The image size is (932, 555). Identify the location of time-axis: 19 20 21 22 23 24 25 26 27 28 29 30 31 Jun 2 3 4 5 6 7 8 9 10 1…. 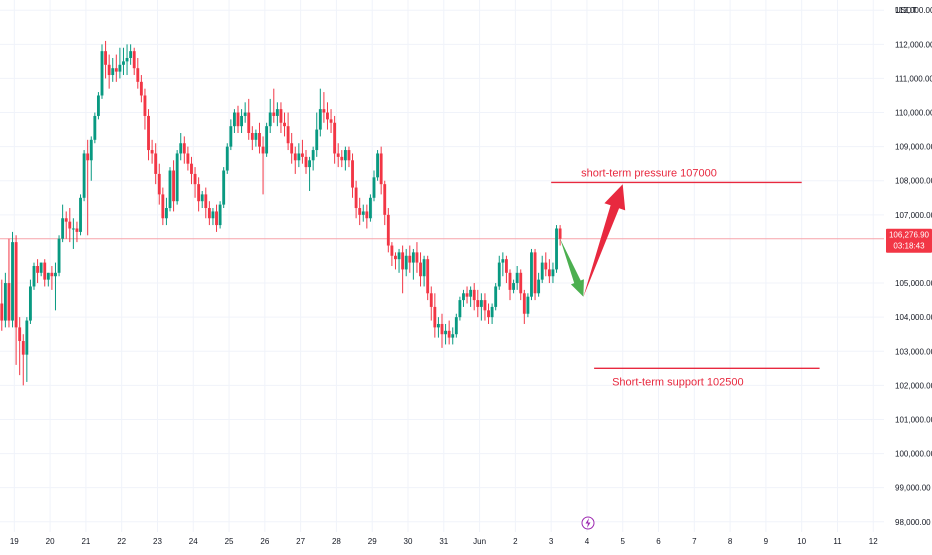
(444, 541).